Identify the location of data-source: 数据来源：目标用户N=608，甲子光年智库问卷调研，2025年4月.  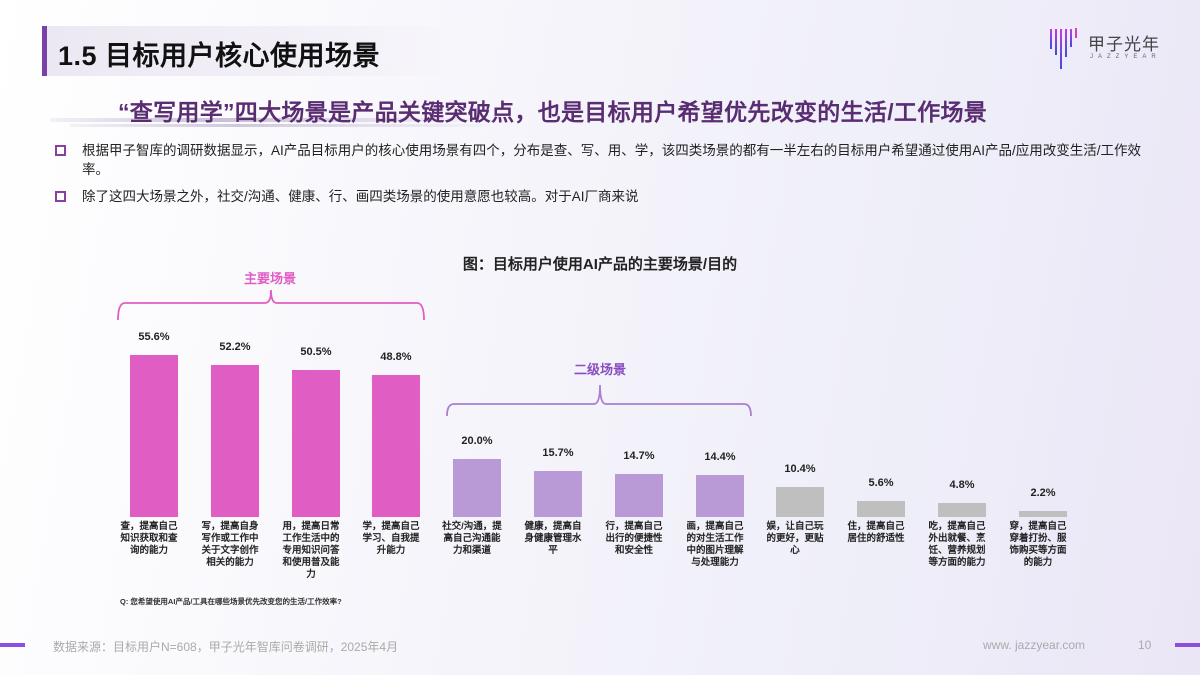
(226, 647).